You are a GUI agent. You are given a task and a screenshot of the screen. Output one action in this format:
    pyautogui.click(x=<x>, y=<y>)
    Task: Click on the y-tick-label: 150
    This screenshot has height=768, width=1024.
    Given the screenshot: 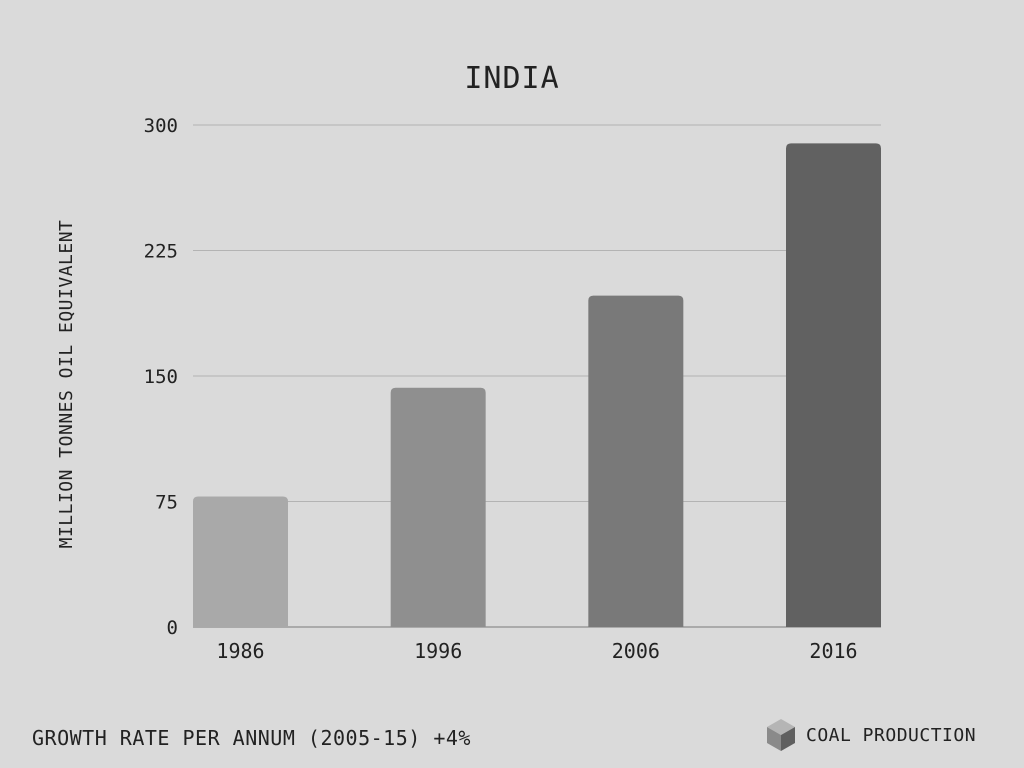 What is the action you would take?
    pyautogui.click(x=161, y=377)
    